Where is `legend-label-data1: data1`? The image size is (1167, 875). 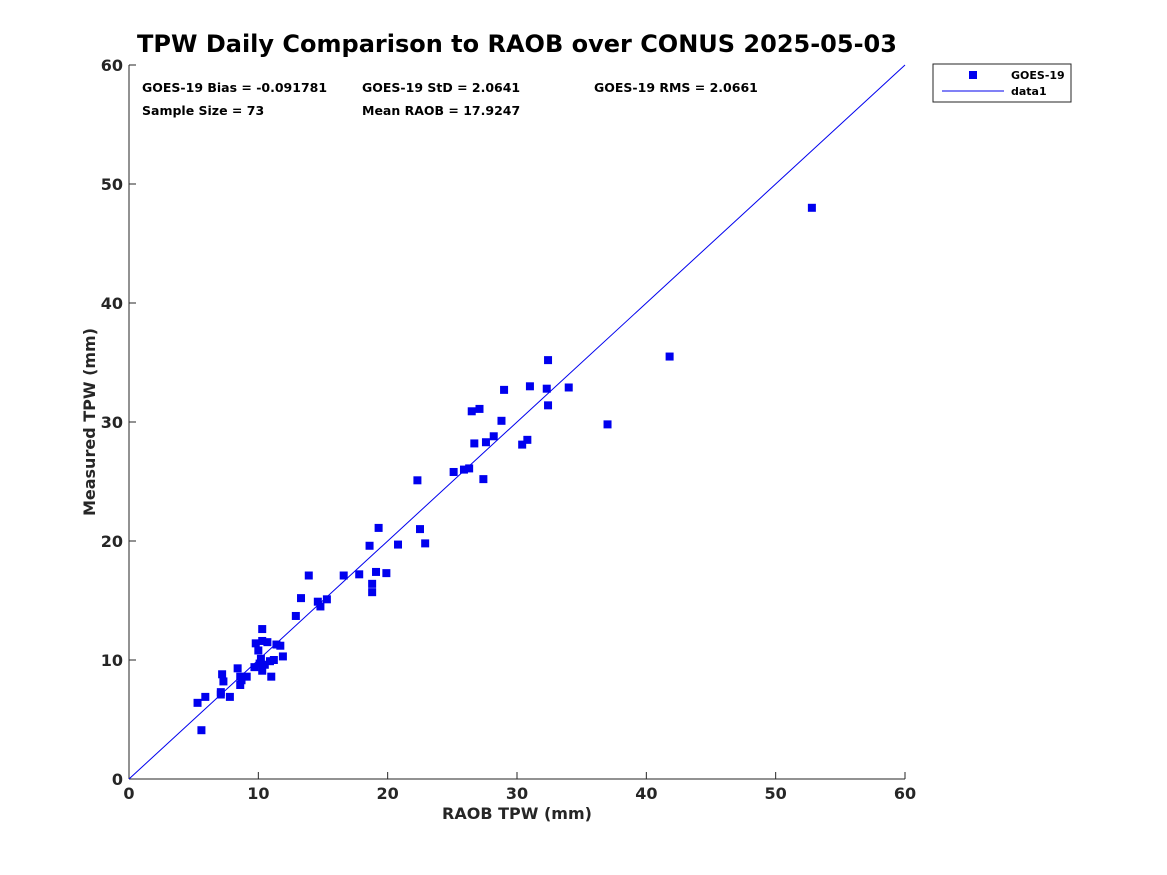
legend-label-data1: data1 is located at coordinates (1029, 91).